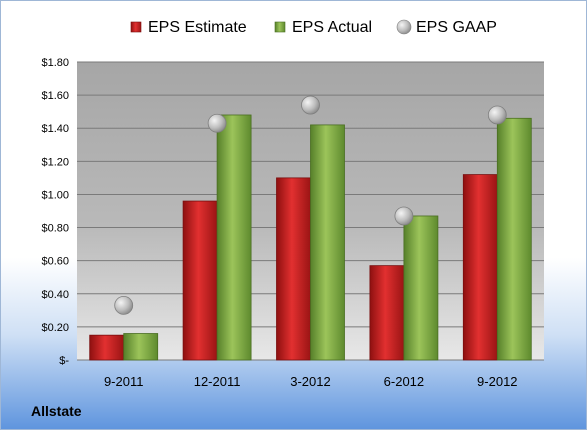 This screenshot has height=430, width=587. What do you see at coordinates (55, 162) in the screenshot?
I see `y-tick-label: $1.20` at bounding box center [55, 162].